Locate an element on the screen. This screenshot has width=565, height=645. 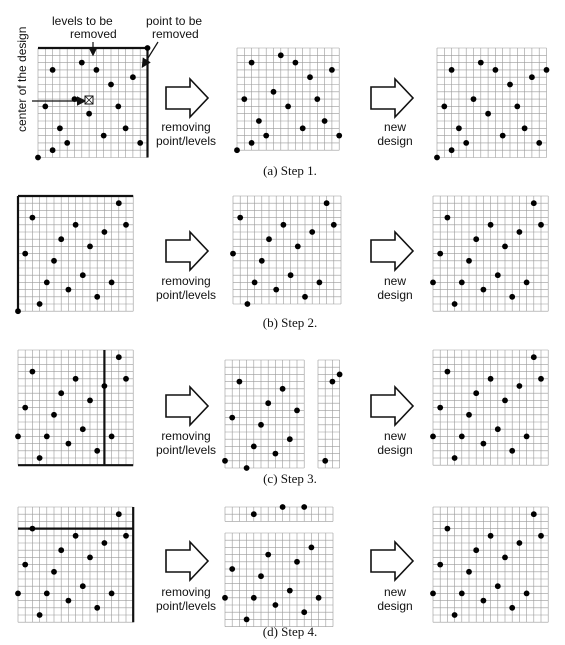
new-label-line1-step1: new is located at coordinates (395, 127).